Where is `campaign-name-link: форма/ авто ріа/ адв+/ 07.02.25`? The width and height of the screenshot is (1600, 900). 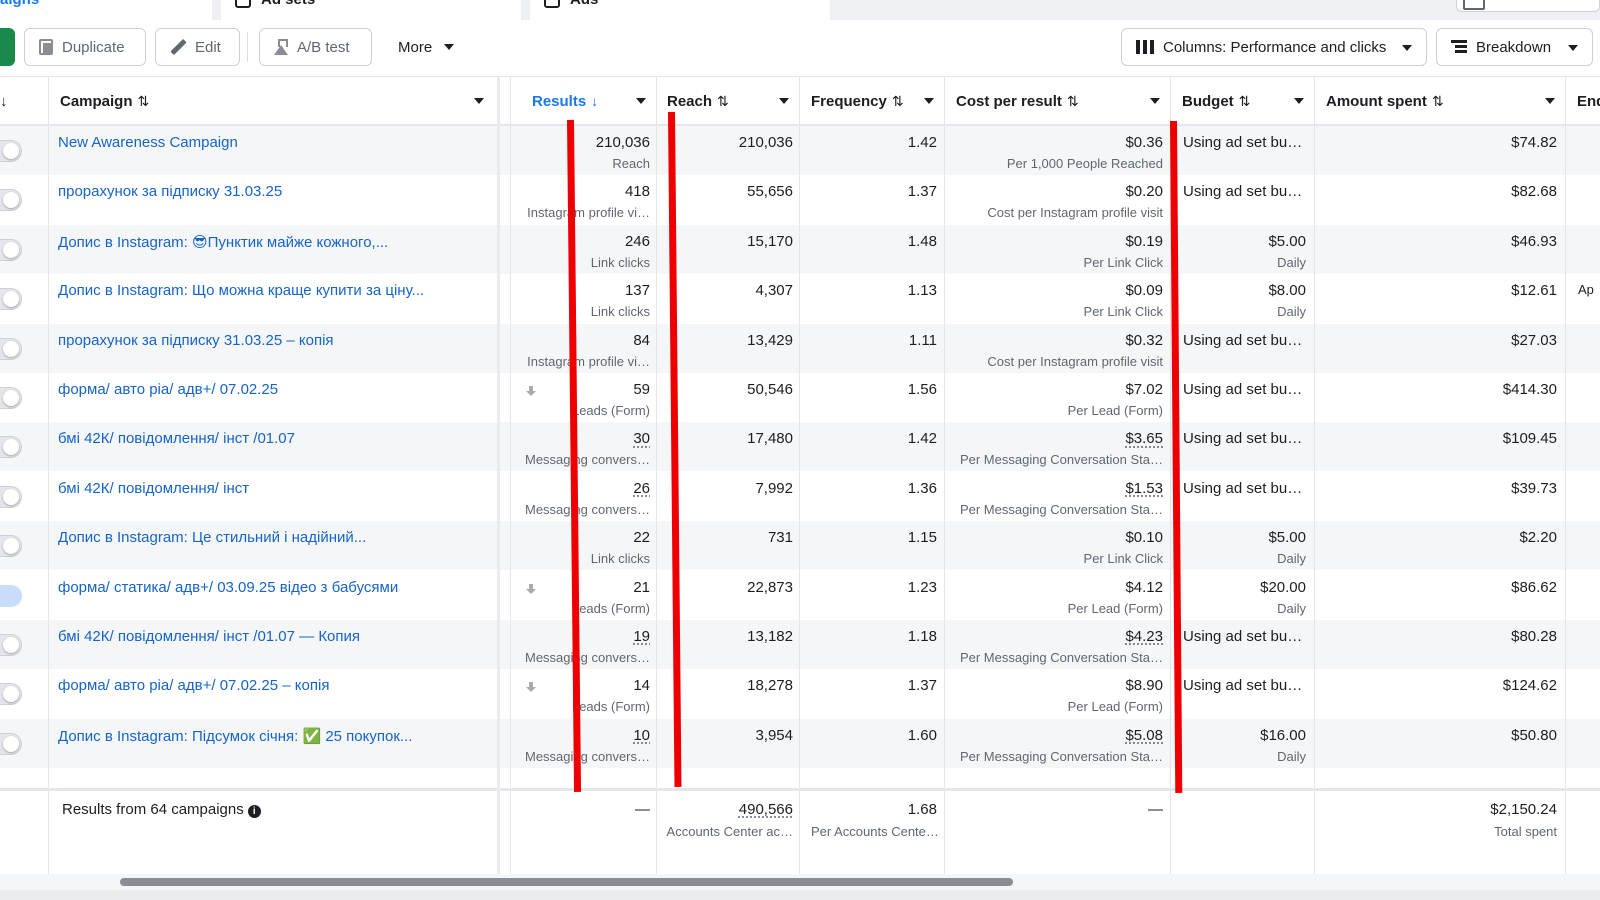 campaign-name-link: форма/ авто ріа/ адв+/ 07.02.25 is located at coordinates (168, 389).